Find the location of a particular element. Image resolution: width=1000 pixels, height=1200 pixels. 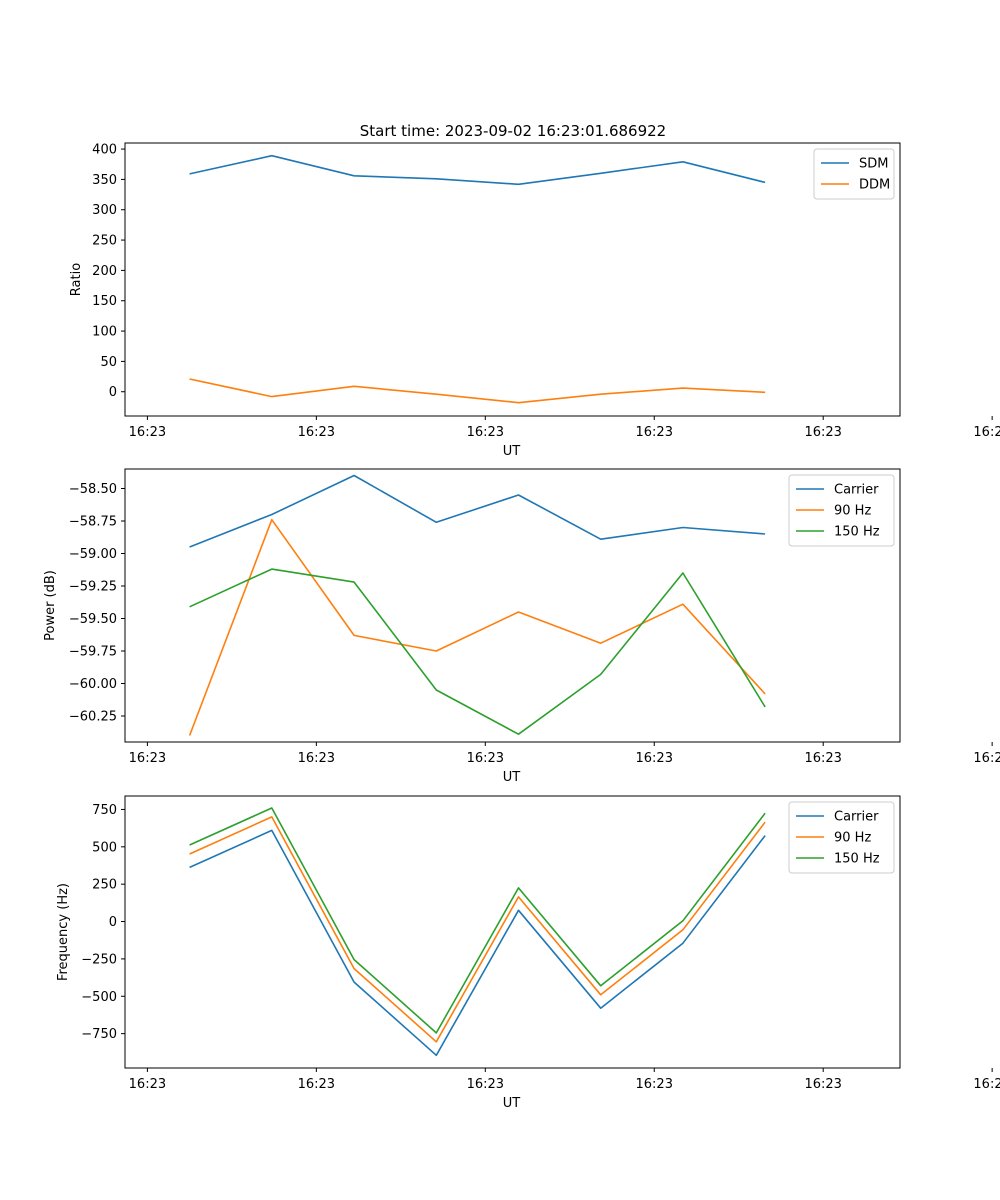

y-tick-label: −500 is located at coordinates (99, 997).